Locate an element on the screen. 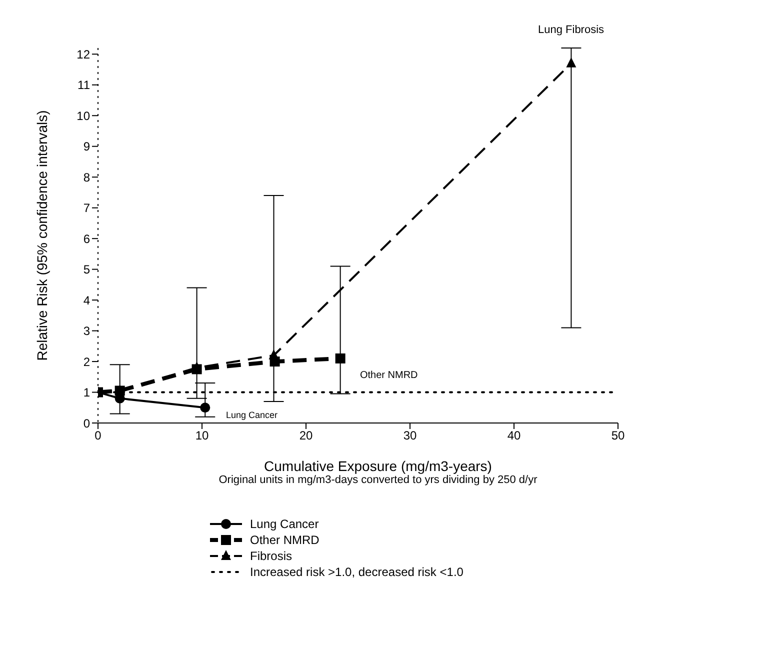  y-tick-label: 3 is located at coordinates (86, 331).